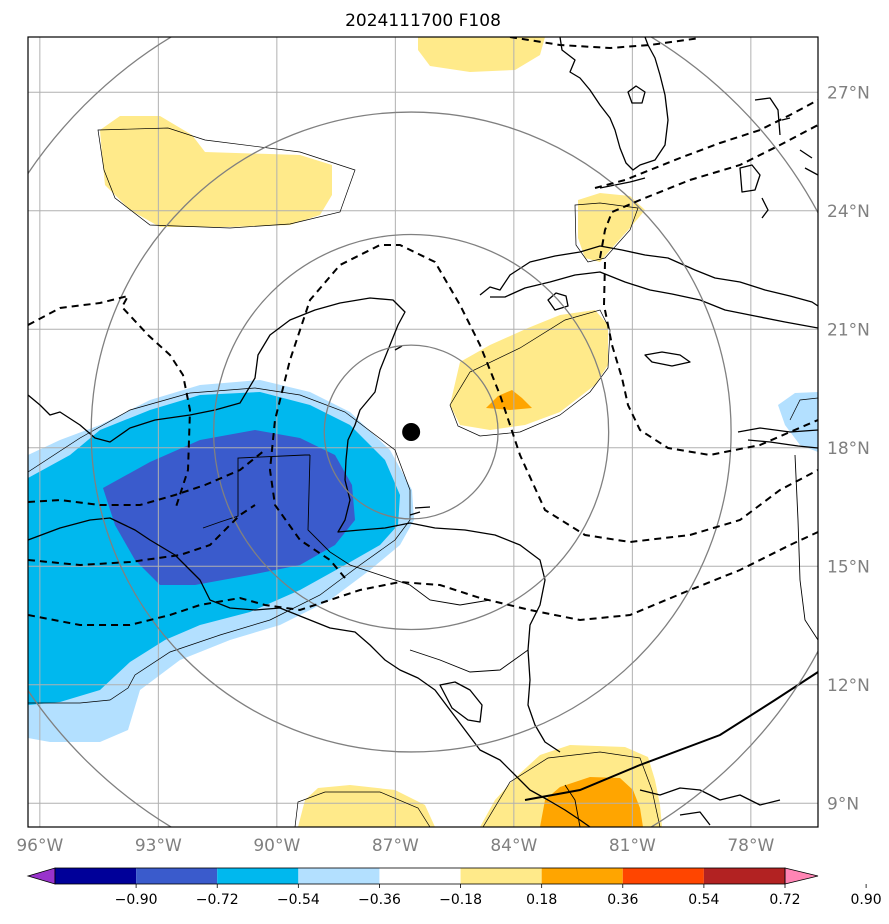 The width and height of the screenshot is (889, 924). I want to click on colorbar-tick-label: 0.36, so click(622, 900).